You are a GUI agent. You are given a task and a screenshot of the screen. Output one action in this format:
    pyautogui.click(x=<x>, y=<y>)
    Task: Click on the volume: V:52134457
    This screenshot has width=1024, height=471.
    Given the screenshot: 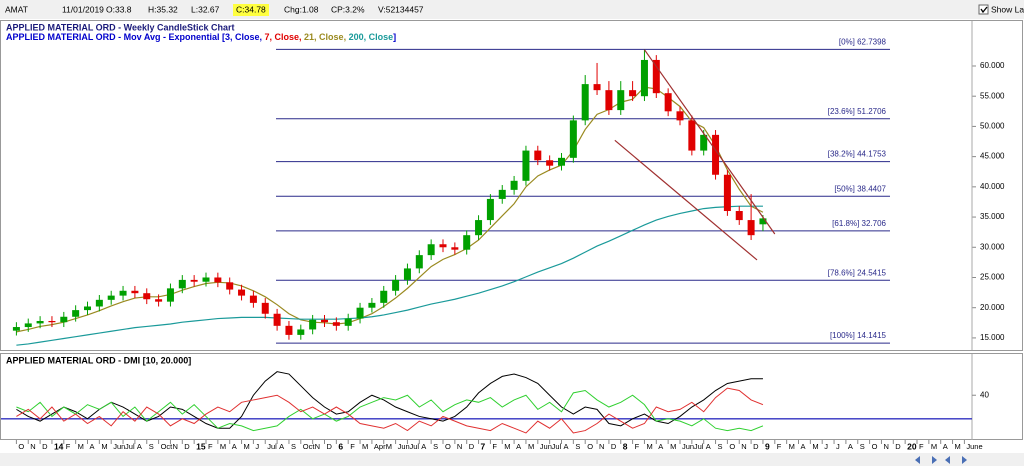 What is the action you would take?
    pyautogui.click(x=401, y=9)
    